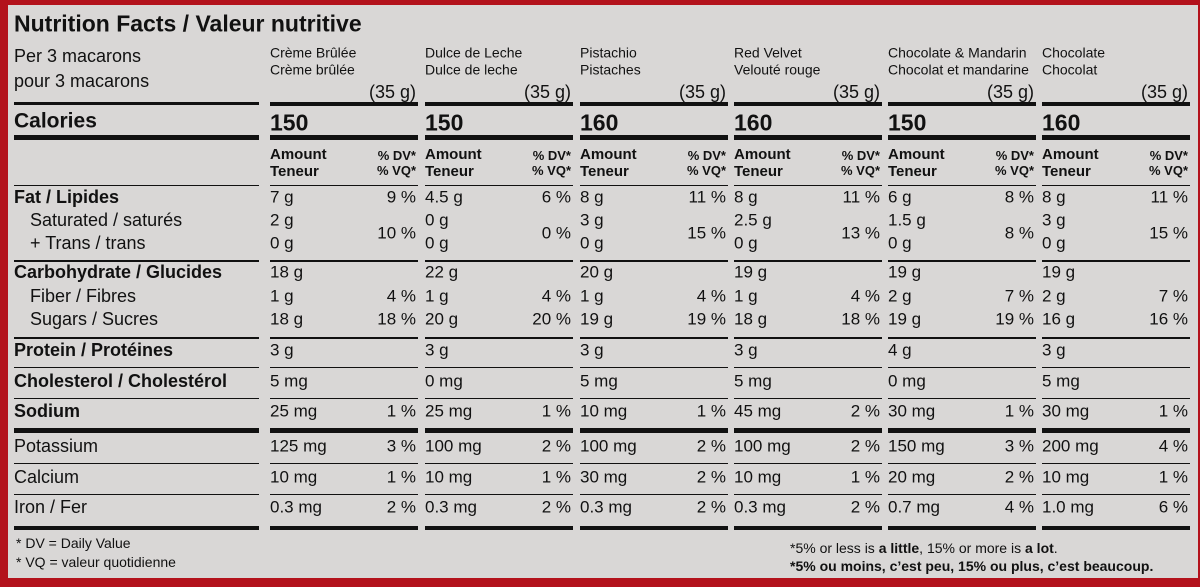 The height and width of the screenshot is (587, 1200). What do you see at coordinates (83, 296) in the screenshot?
I see `row-label: Fiber / Fibres` at bounding box center [83, 296].